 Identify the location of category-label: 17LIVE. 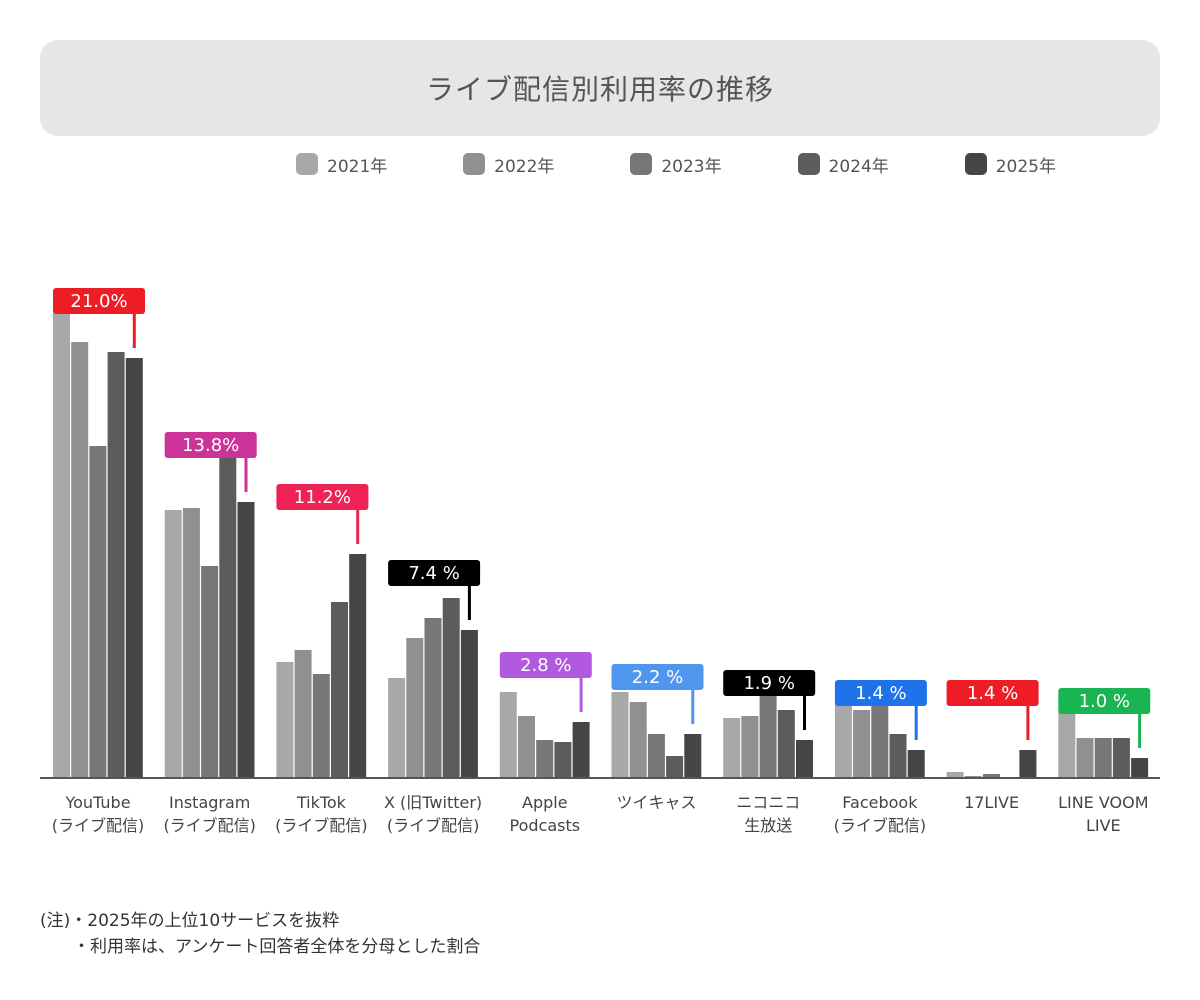
(991, 802).